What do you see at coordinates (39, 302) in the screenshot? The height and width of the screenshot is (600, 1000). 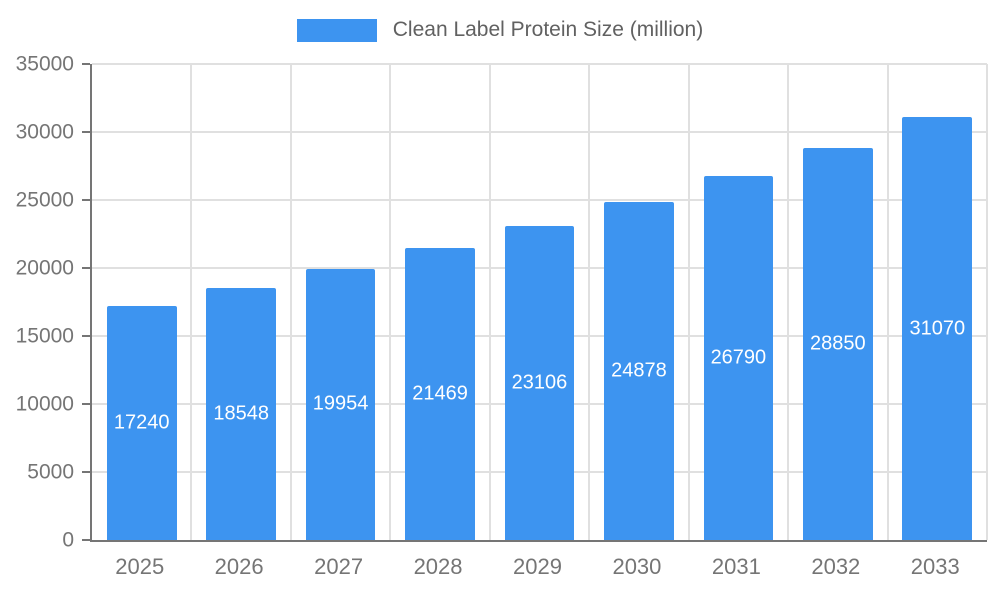 I see `y-axis-labels: 0 5000 10000 15000 20000 25000 30000 35000` at bounding box center [39, 302].